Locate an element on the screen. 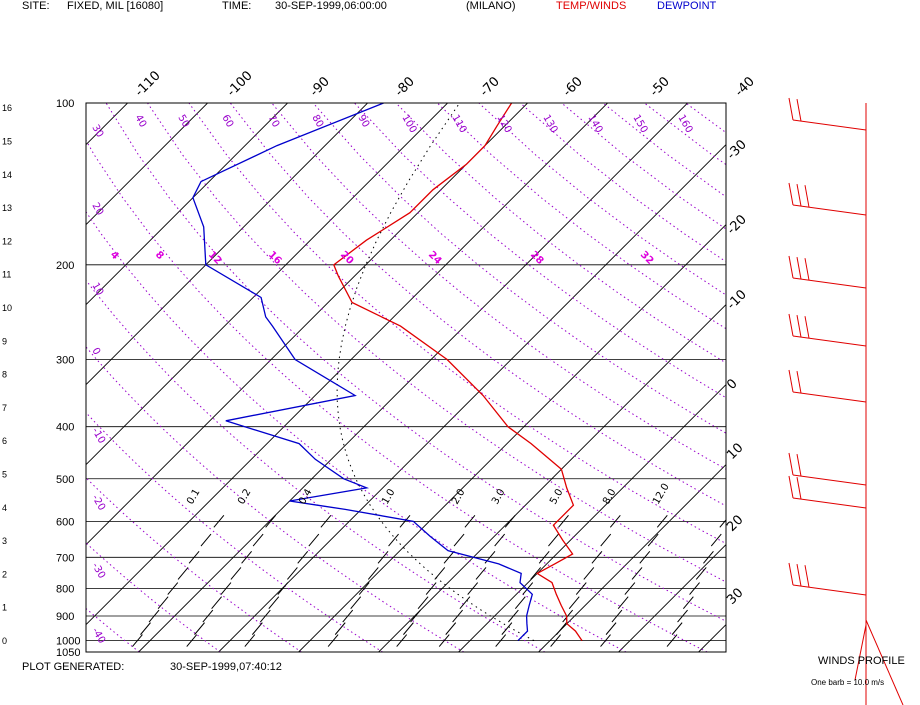  height-tick-label: 7 is located at coordinates (4, 408).